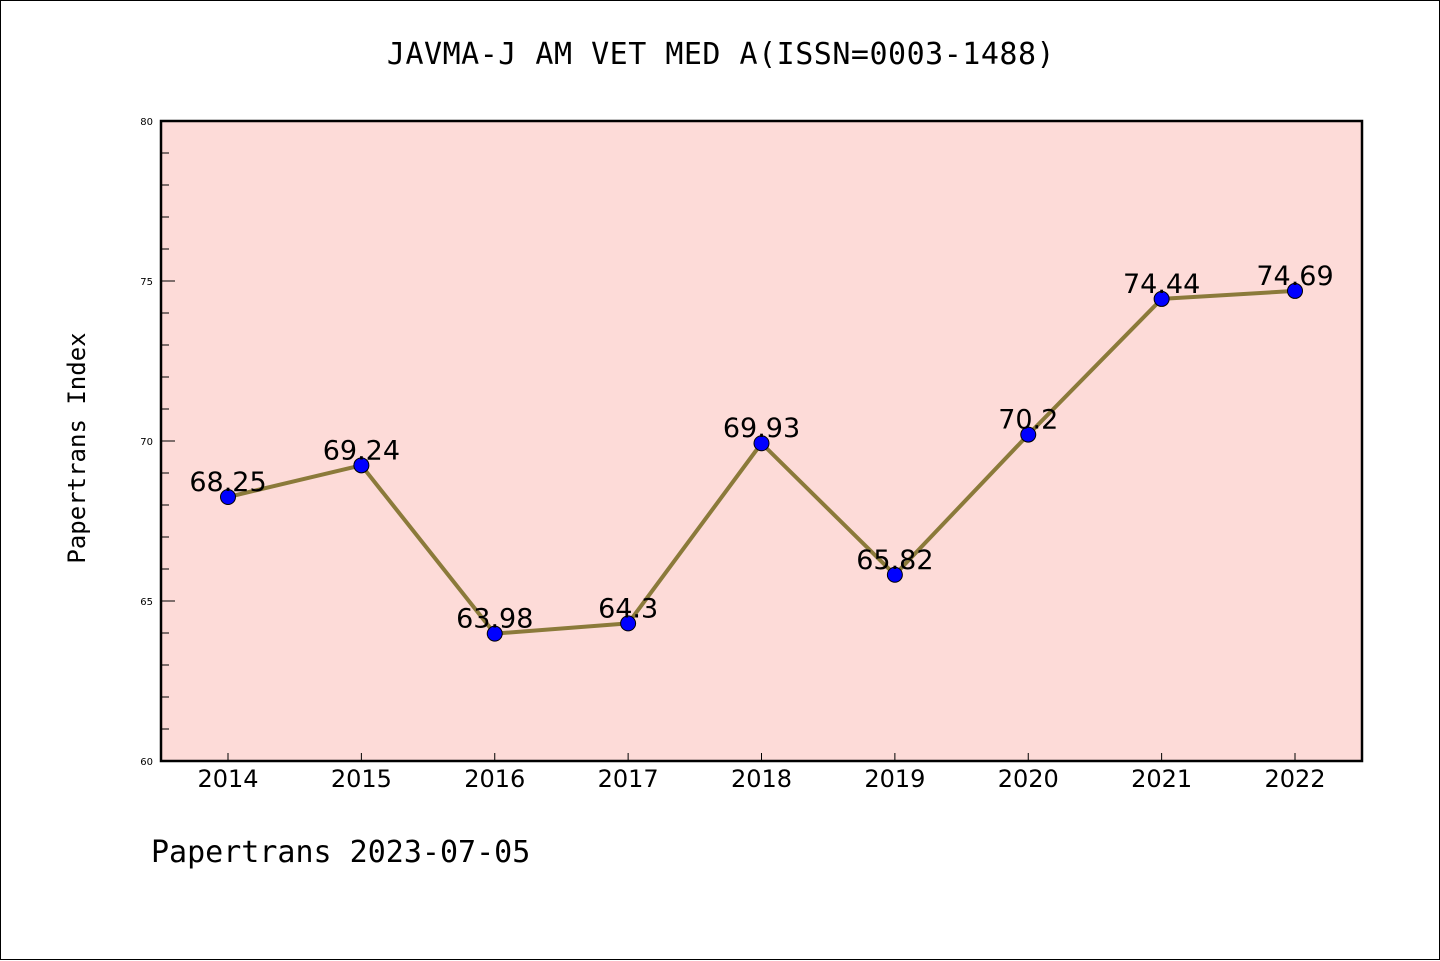  Describe the element at coordinates (494, 779) in the screenshot. I see `x-tick-label: 2016` at that location.